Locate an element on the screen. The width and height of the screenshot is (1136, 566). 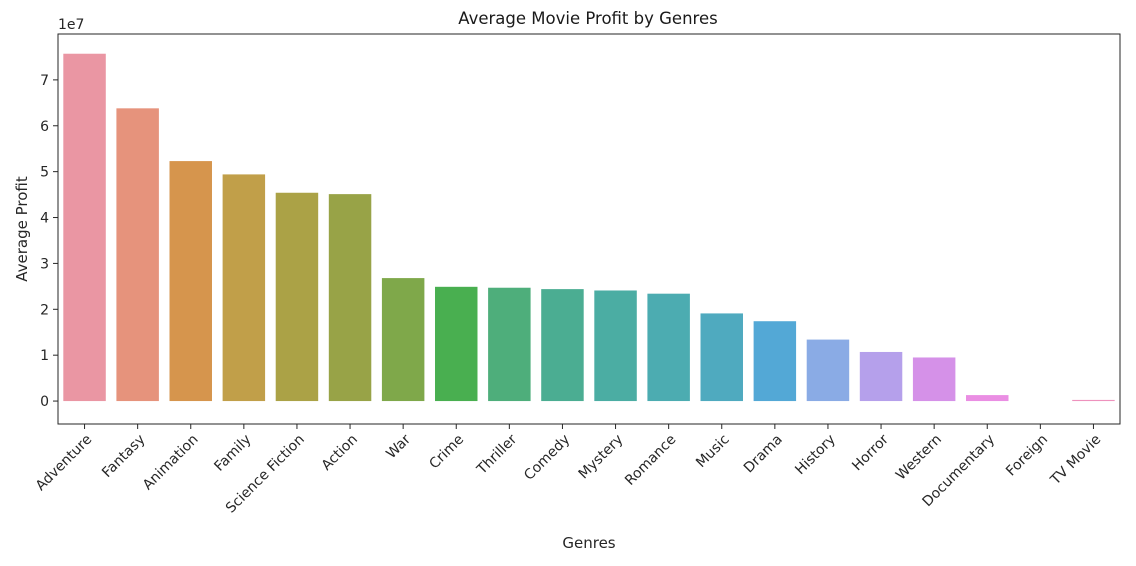
bar-fantasy is located at coordinates (137, 255).